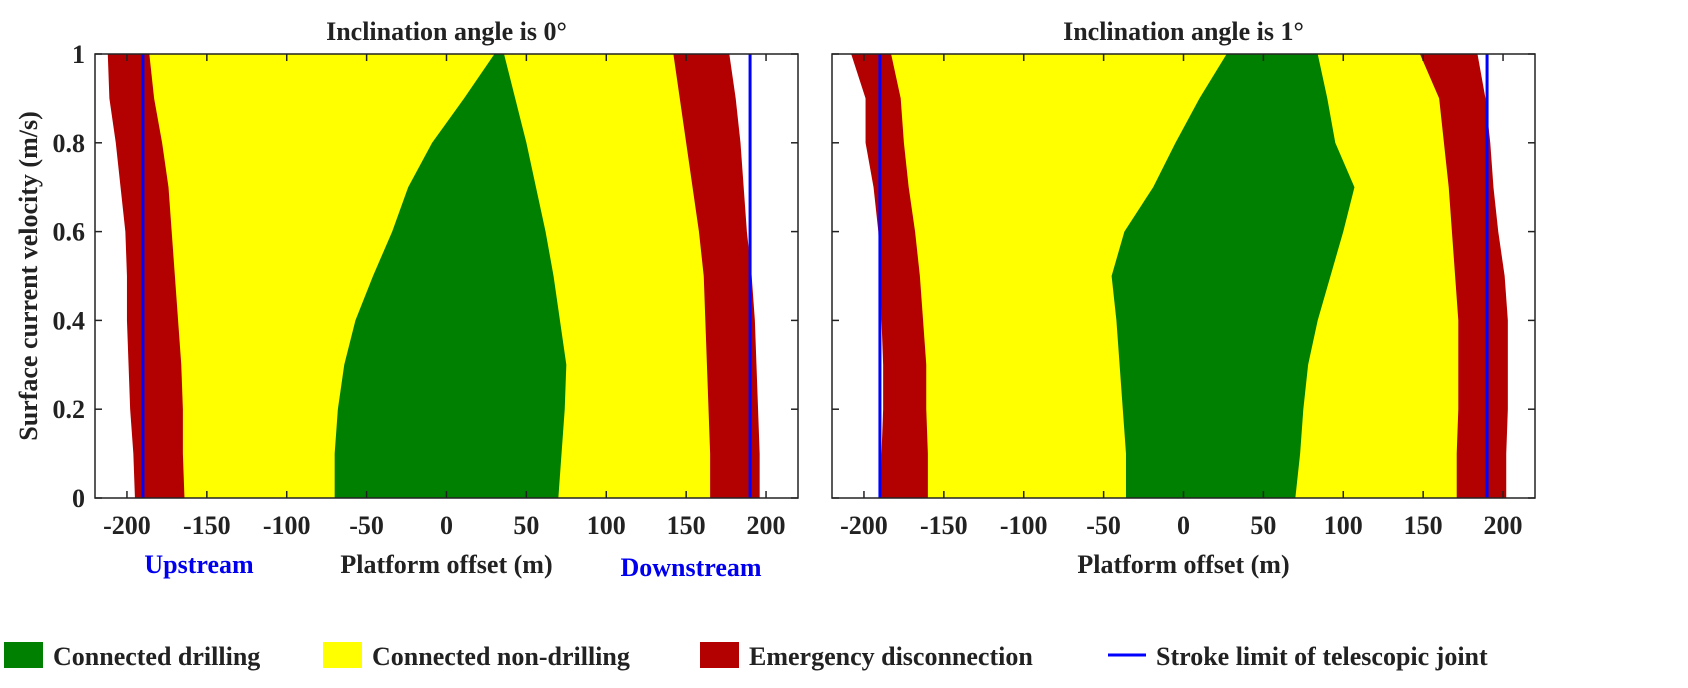 This screenshot has height=688, width=1688. What do you see at coordinates (69, 320) in the screenshot?
I see `y-tick-label: 0.4` at bounding box center [69, 320].